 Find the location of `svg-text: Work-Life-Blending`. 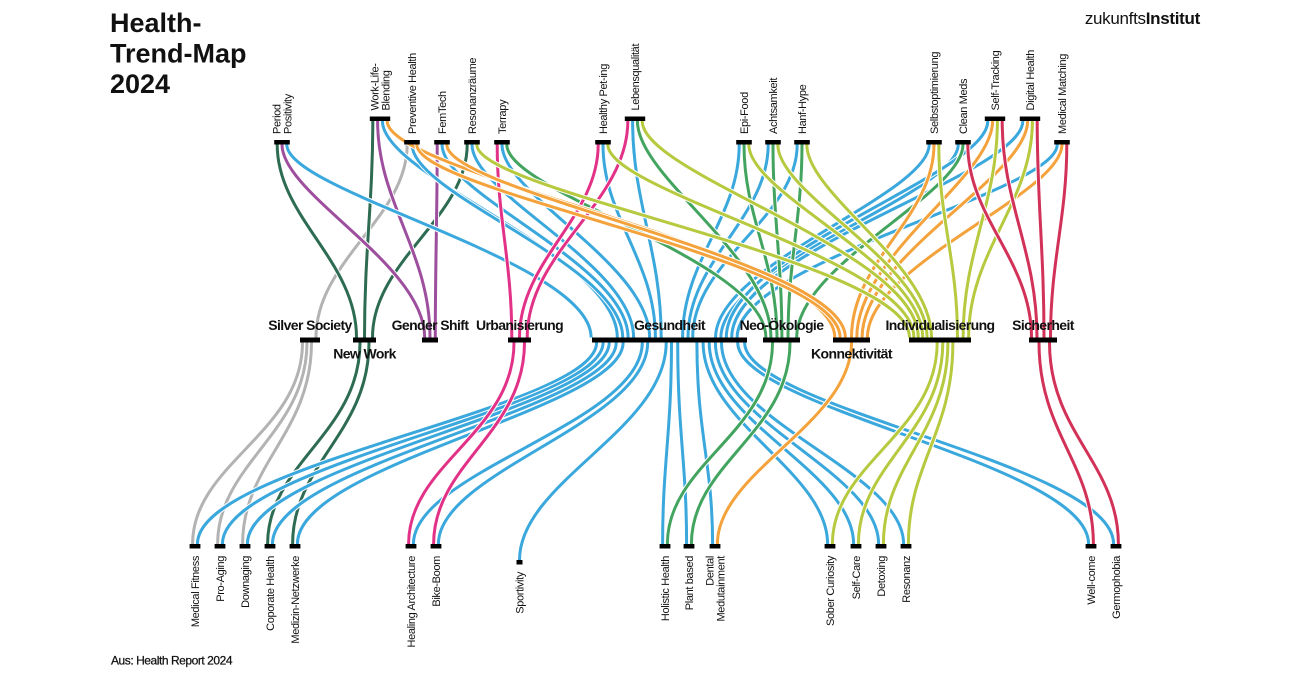

svg-text: Work-Life-Blending is located at coordinates (381, 87).